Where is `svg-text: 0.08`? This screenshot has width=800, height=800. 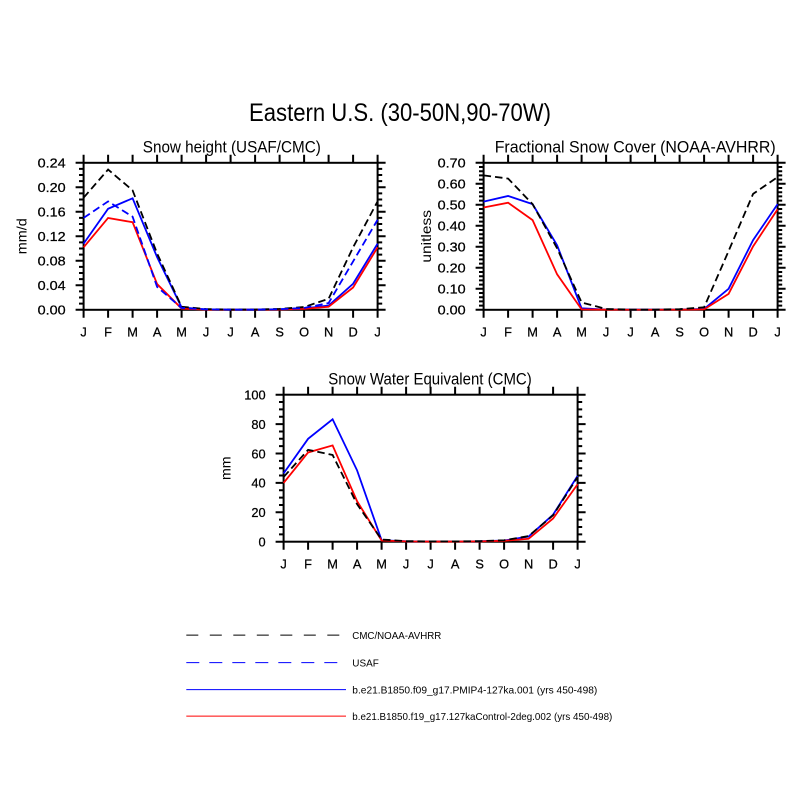
svg-text: 0.08 is located at coordinates (52, 261).